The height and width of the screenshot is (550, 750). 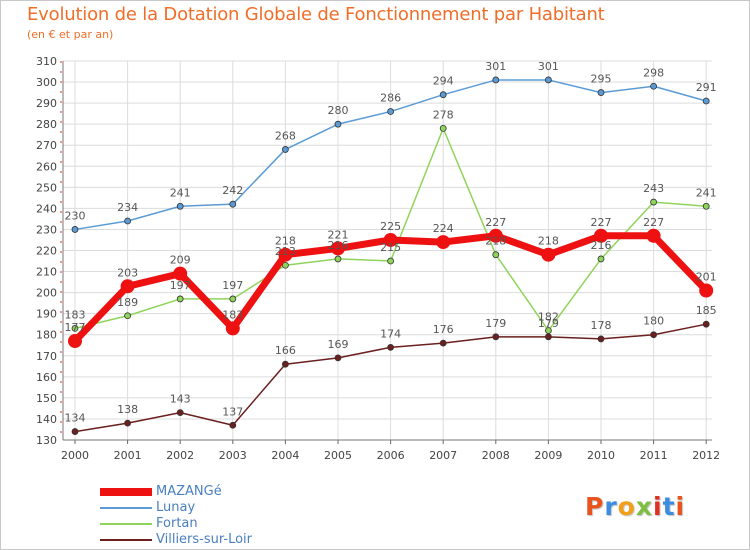 I want to click on proxiti-logo: Proxiti, so click(x=635, y=506).